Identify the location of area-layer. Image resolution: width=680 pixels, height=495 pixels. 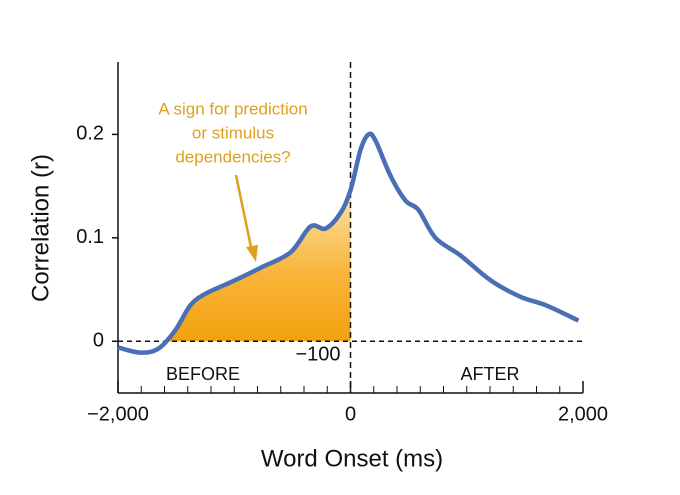
(258, 266).